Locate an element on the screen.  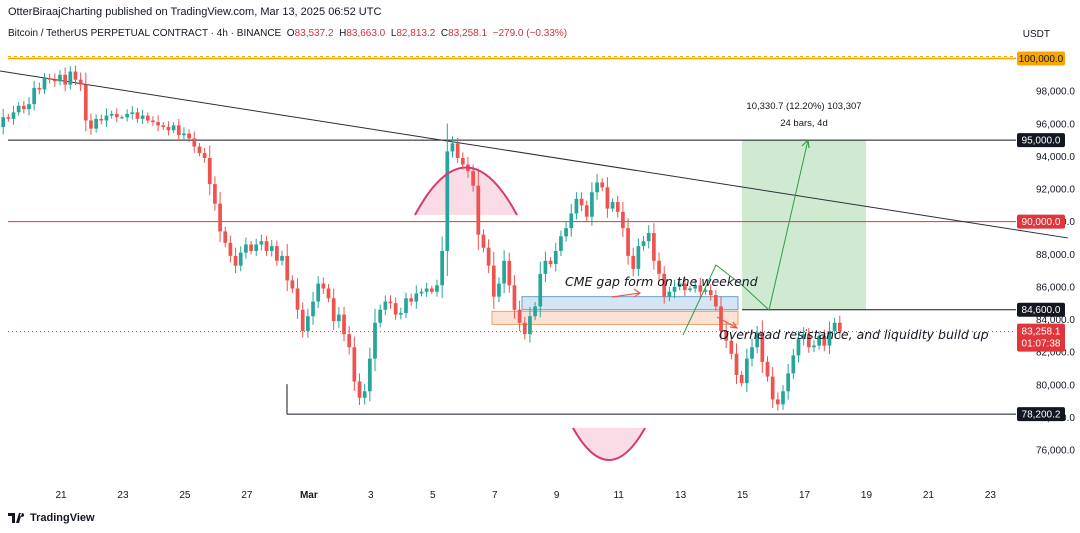
x-tick-label: 3 is located at coordinates (371, 495).